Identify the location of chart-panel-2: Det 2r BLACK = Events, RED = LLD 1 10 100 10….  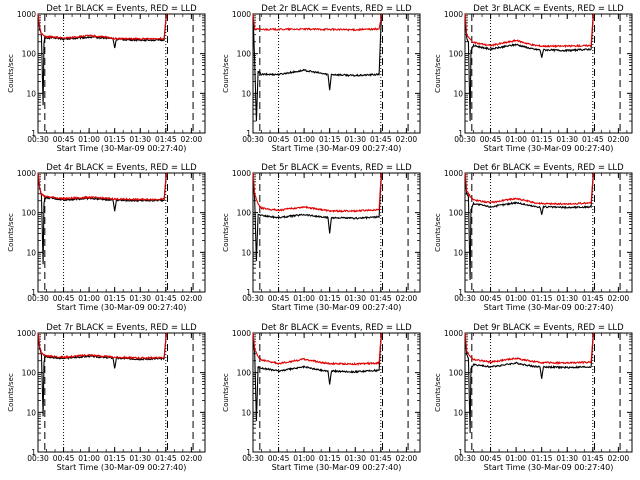
(321, 78).